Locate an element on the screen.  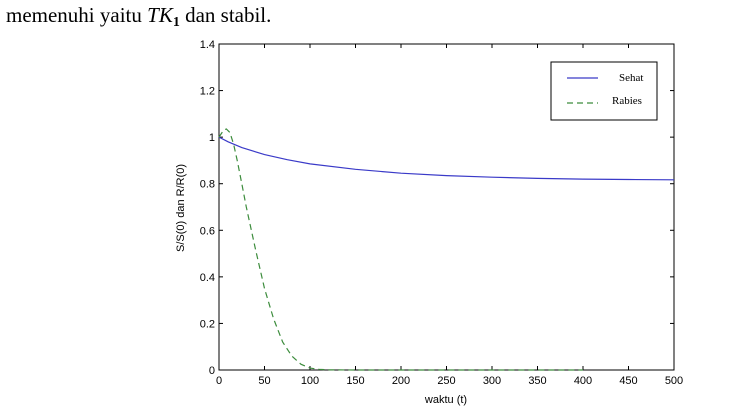
x-tick-label: 500 is located at coordinates (674, 381).